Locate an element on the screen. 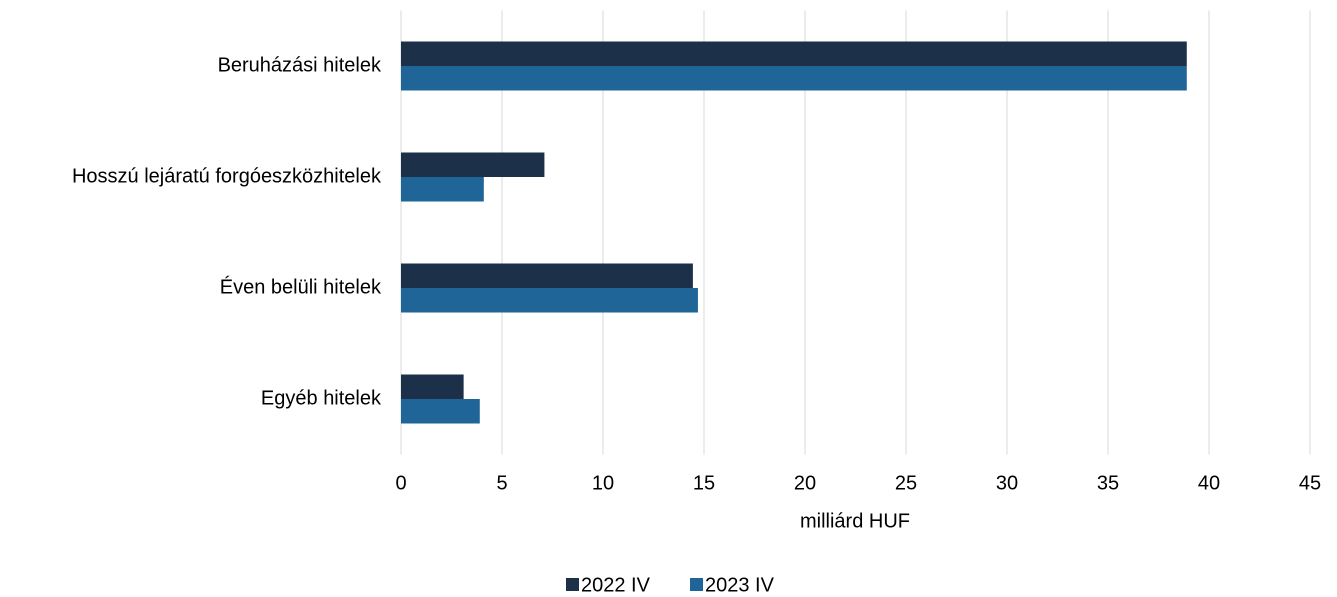  y-tick-label: Egyéb hitelek is located at coordinates (321, 398).